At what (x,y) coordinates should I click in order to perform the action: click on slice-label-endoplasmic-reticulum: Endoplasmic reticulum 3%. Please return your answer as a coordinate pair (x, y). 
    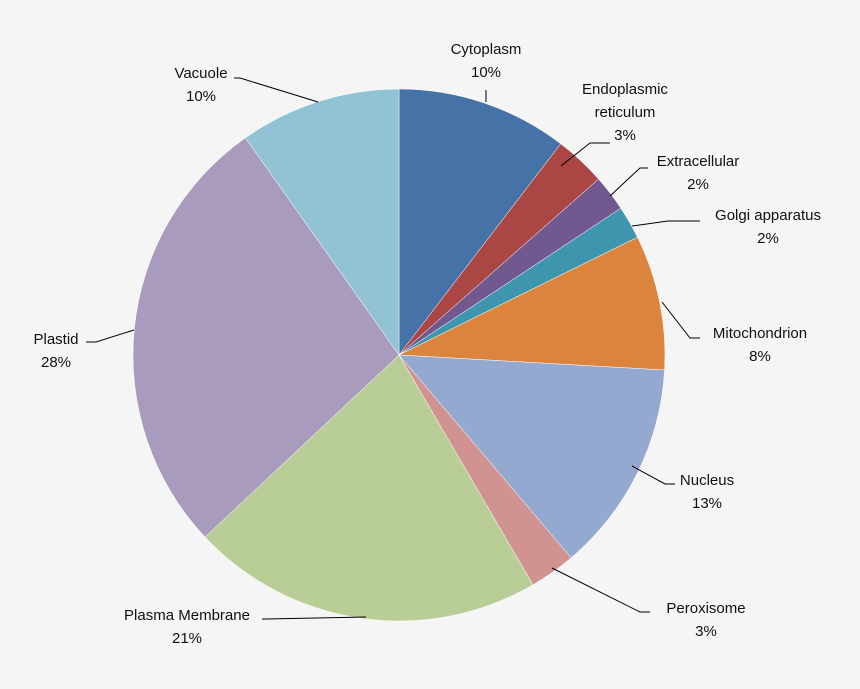
    Looking at the image, I should click on (625, 112).